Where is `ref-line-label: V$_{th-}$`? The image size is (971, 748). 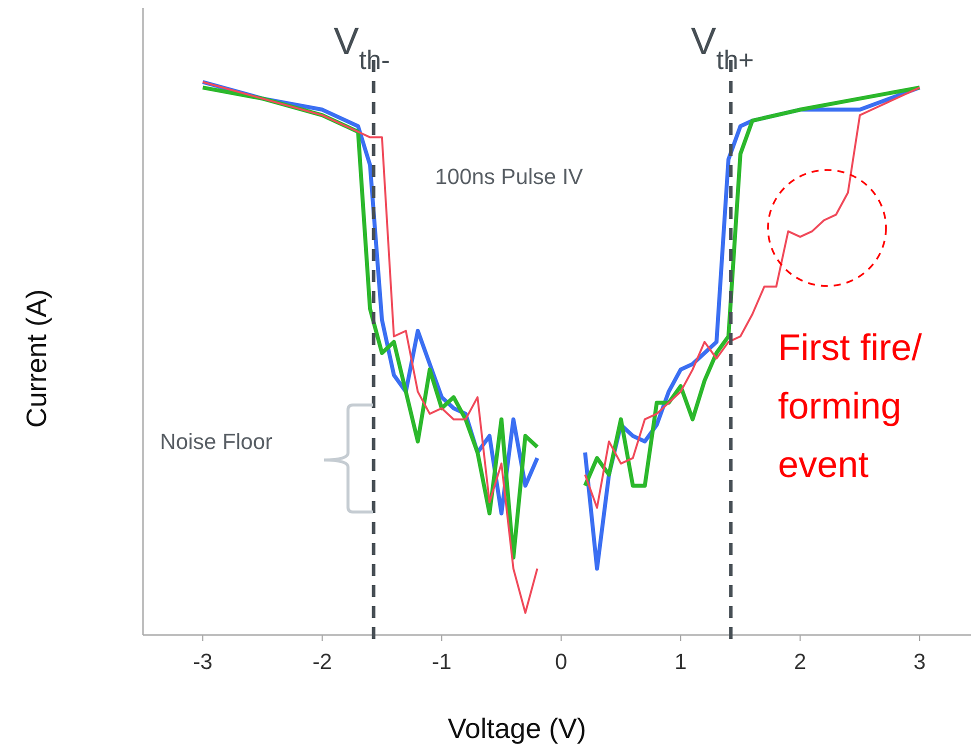
ref-line-label: V$_{th-}$ is located at coordinates (362, 48).